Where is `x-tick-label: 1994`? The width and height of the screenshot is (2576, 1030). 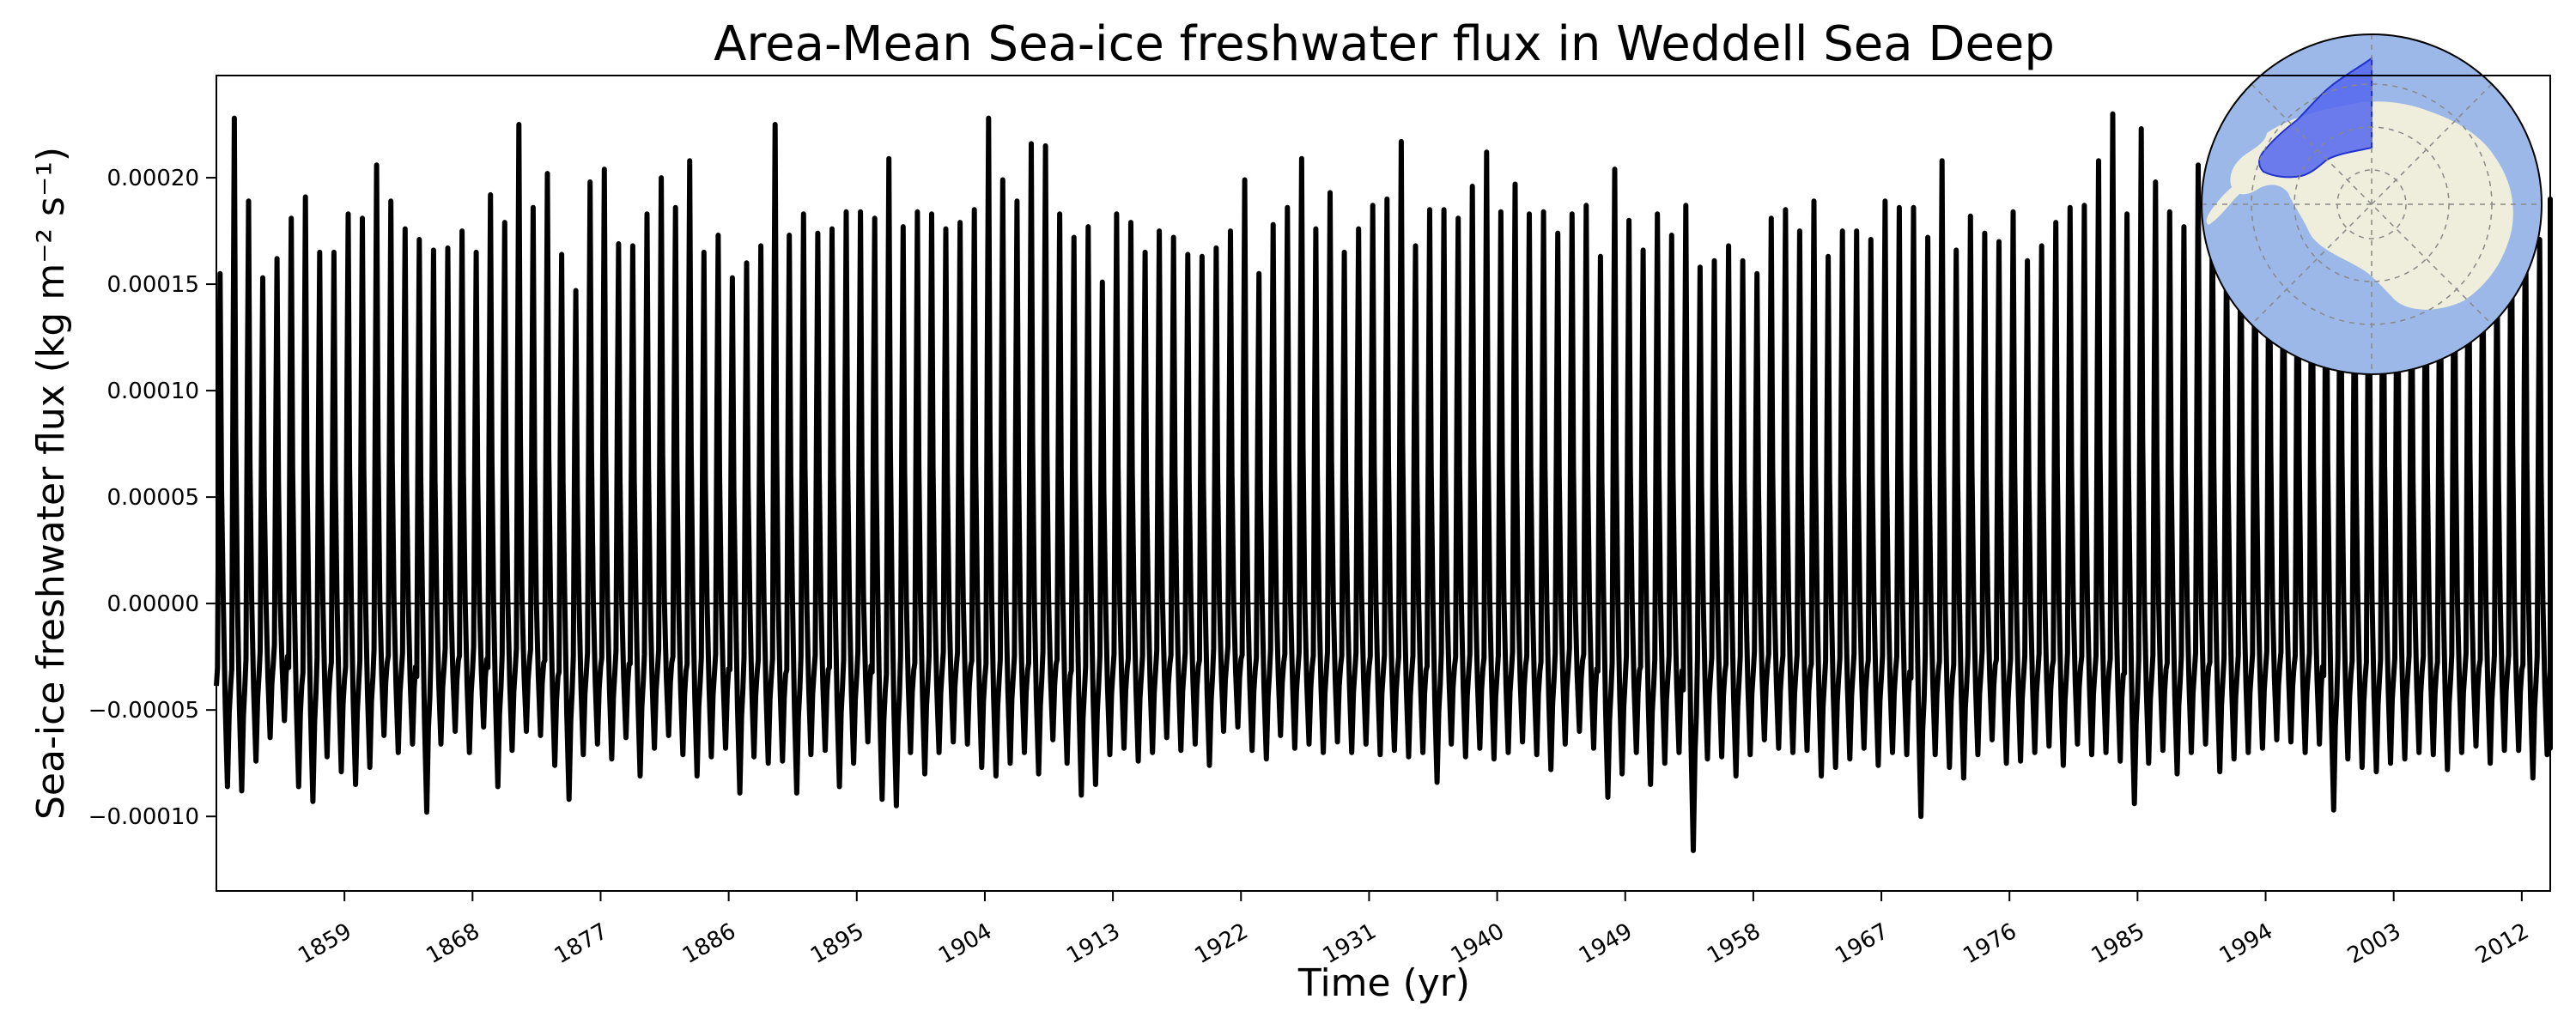
x-tick-label: 1994 is located at coordinates (2246, 943).